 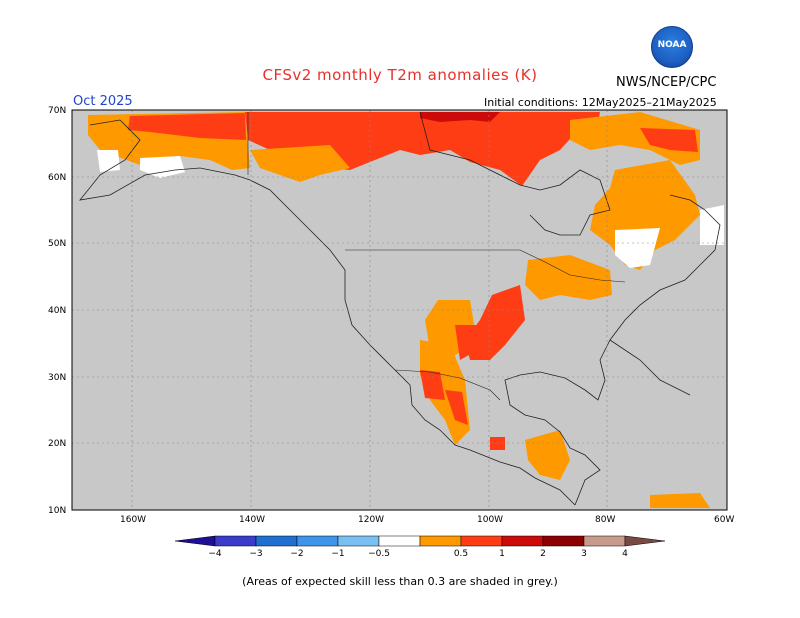 What do you see at coordinates (497, 443) in the screenshot?
I see `mexico-south-red` at bounding box center [497, 443].